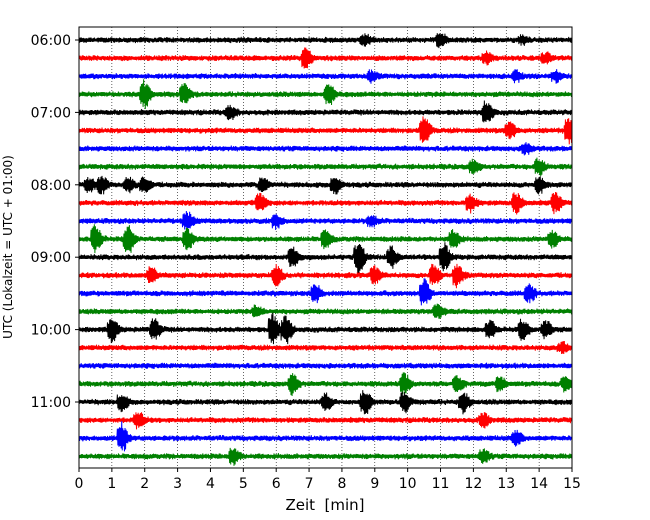 This screenshot has height=520, width=650. What do you see at coordinates (441, 484) in the screenshot?
I see `x-tick-label: 11` at bounding box center [441, 484].